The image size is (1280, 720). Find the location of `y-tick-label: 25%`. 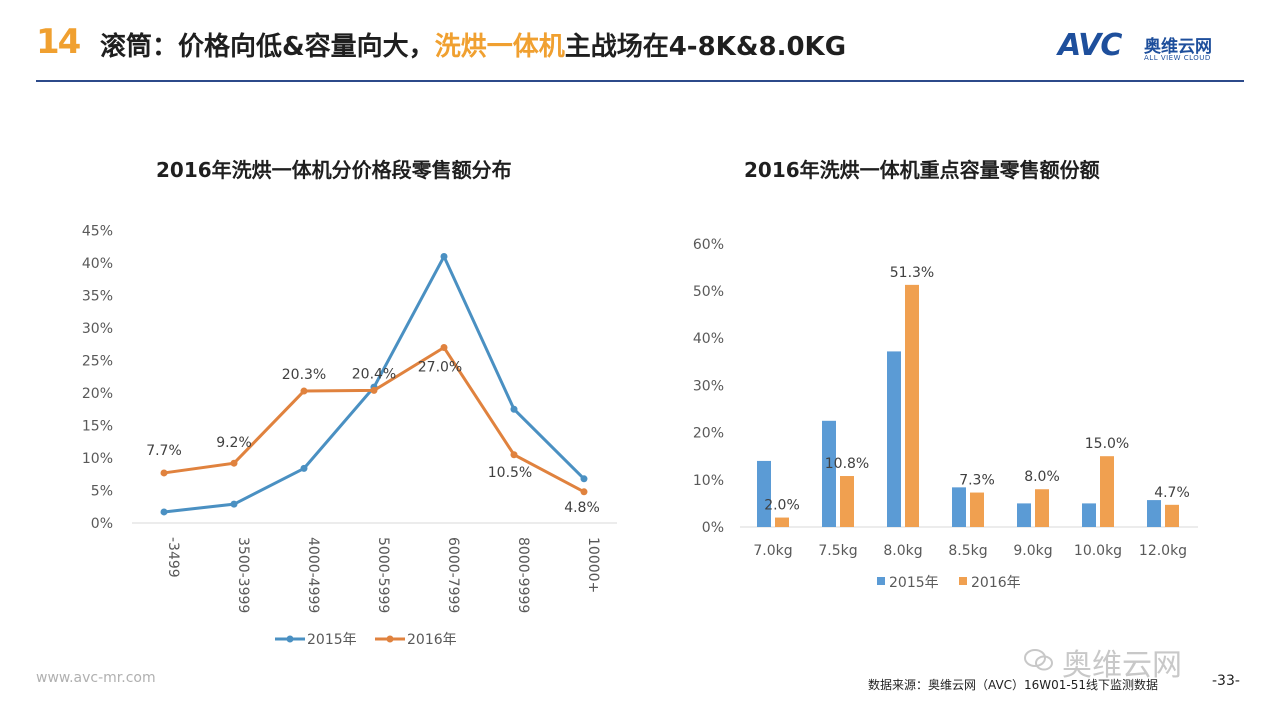

y-tick-label: 25% is located at coordinates (97, 362).